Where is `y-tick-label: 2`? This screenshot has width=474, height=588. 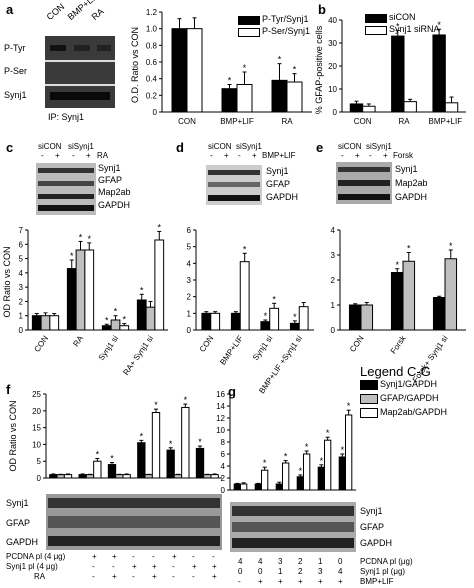
y-tick-label: 2 is located at coordinates (333, 280).